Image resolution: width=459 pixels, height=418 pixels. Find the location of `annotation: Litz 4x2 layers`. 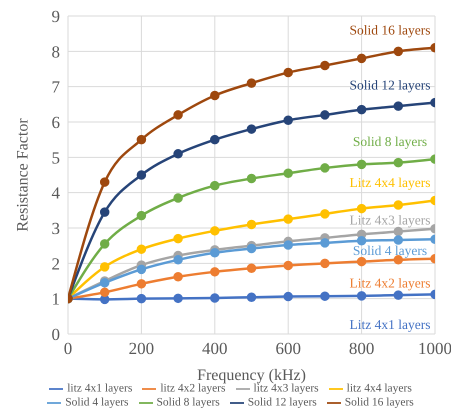

annotation: Litz 4x2 layers is located at coordinates (390, 283).